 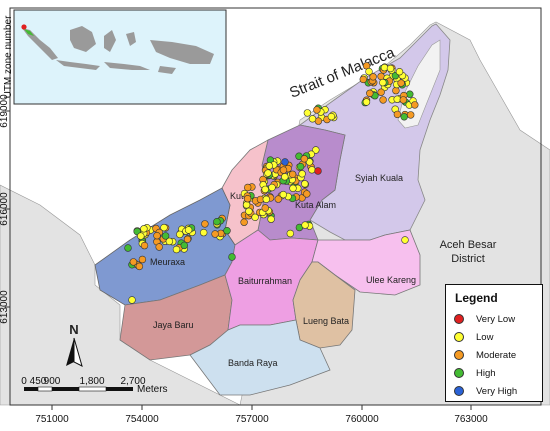 What do you see at coordinates (5, 111) in the screenshot?
I see `y-tick-label: 619000` at bounding box center [5, 111].